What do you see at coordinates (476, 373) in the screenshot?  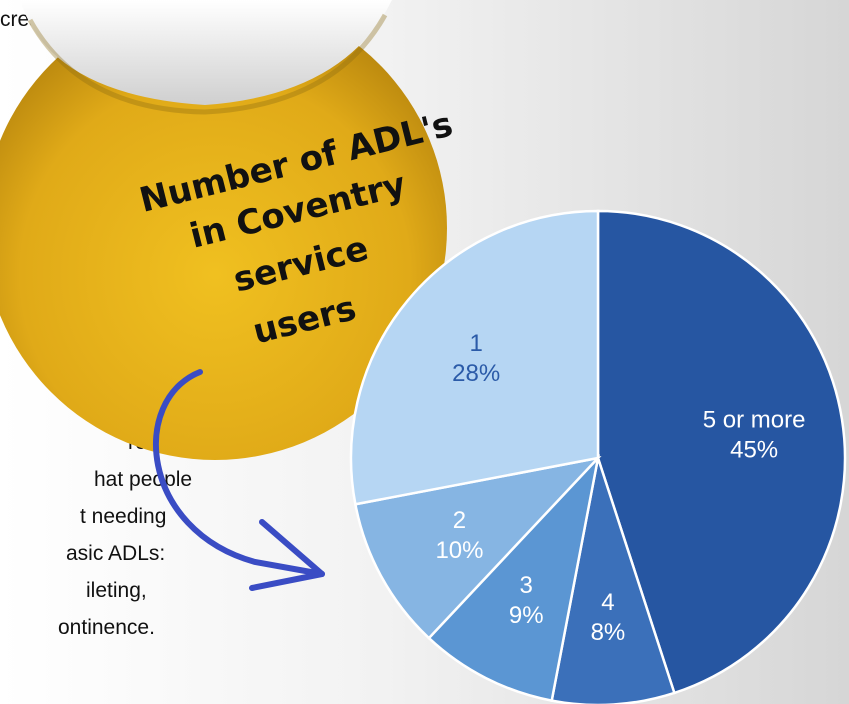 I see `slice-value-label: 28%` at bounding box center [476, 373].